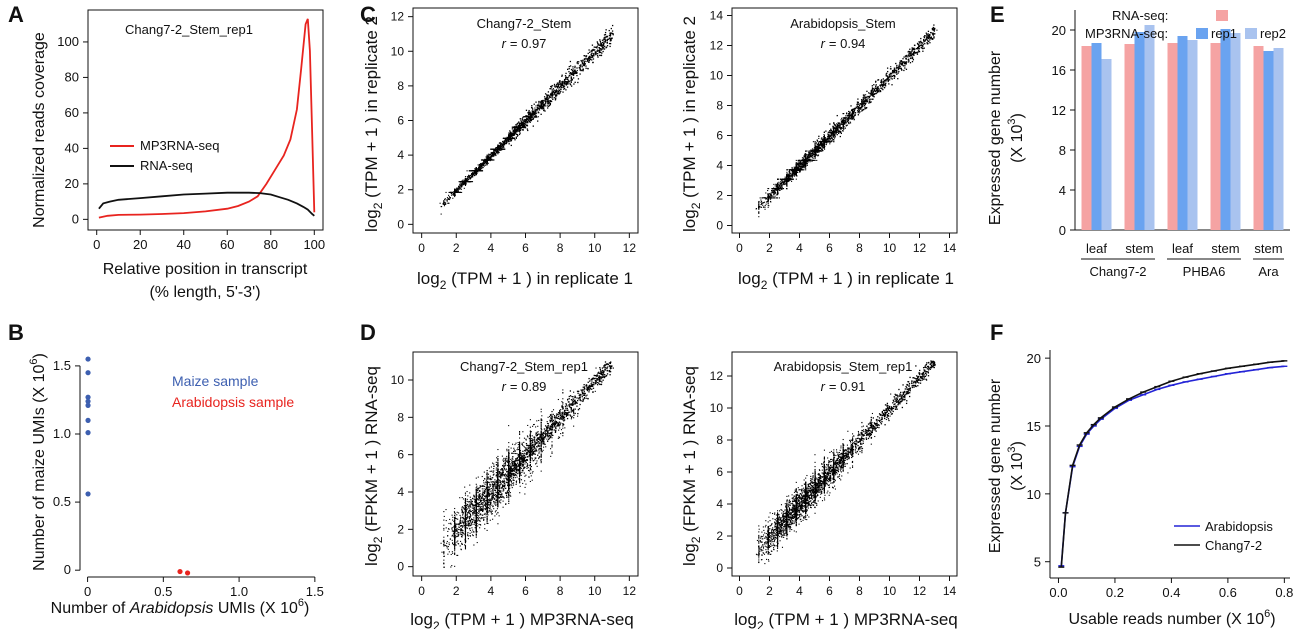  What do you see at coordinates (400, 190) in the screenshot?
I see `y-tick-label: 2` at bounding box center [400, 190].